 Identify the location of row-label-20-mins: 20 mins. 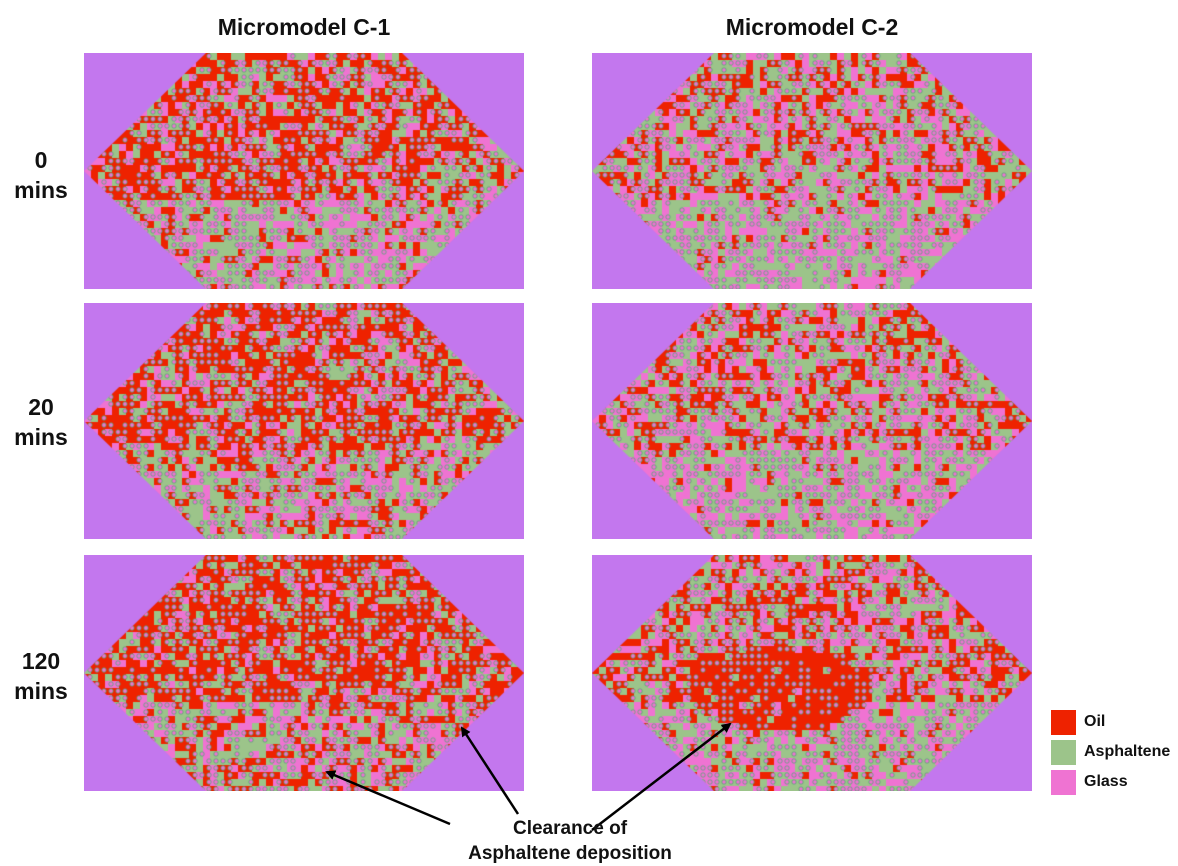
(41, 422).